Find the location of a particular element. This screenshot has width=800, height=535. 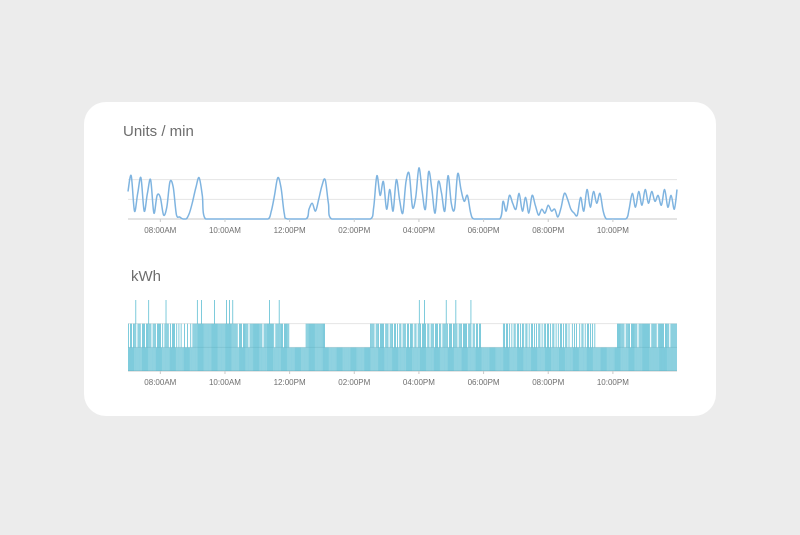

x-tick-label: 10:00PM is located at coordinates (613, 382).